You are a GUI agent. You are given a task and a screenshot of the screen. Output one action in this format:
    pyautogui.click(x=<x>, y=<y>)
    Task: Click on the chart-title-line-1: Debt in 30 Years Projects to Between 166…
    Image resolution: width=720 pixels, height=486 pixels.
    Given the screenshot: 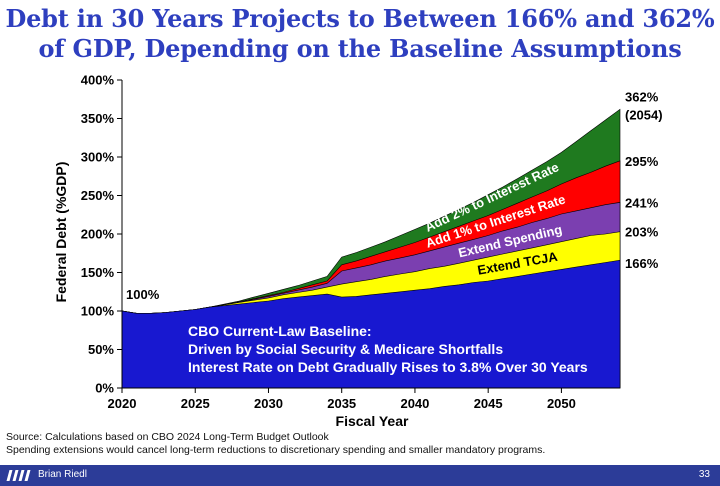 What is the action you would take?
    pyautogui.click(x=360, y=18)
    